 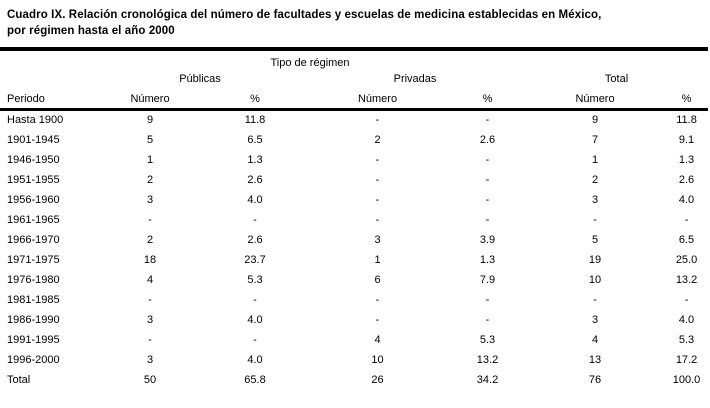 I want to click on table-row: 1996-2000 3 4.0 10 13.2 13 17.2, so click(x=354, y=360).